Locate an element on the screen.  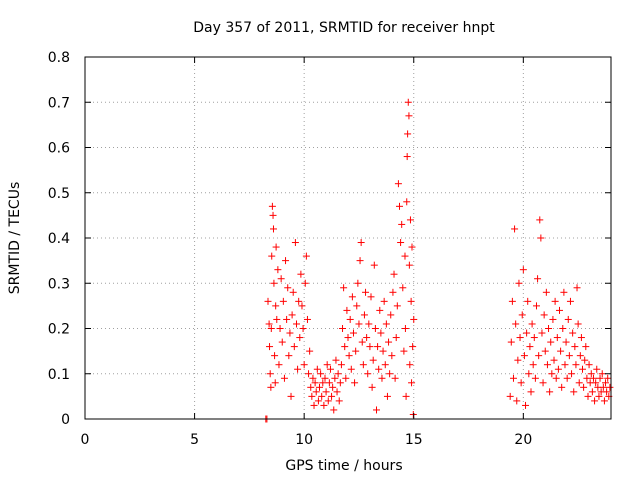
x-tick-label: 15 is located at coordinates (414, 440).